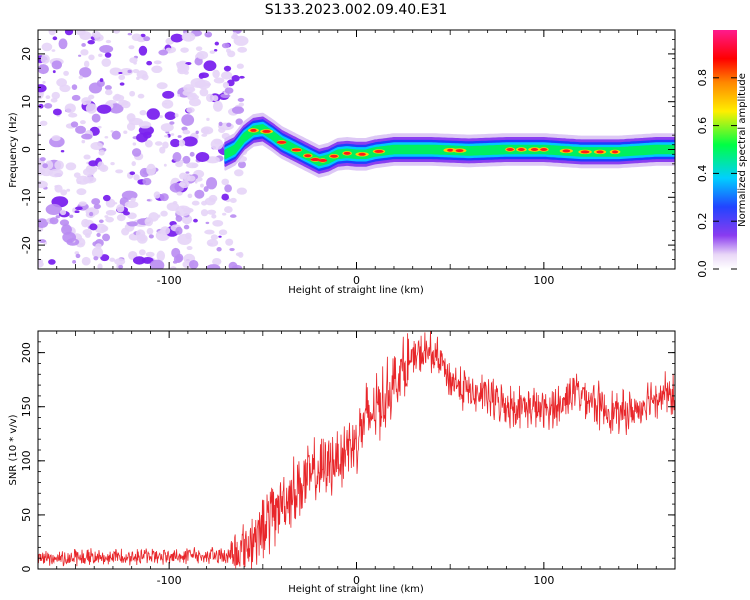 Image resolution: width=750 pixels, height=600 pixels. I want to click on colorbar-gradient, so click(725, 149).